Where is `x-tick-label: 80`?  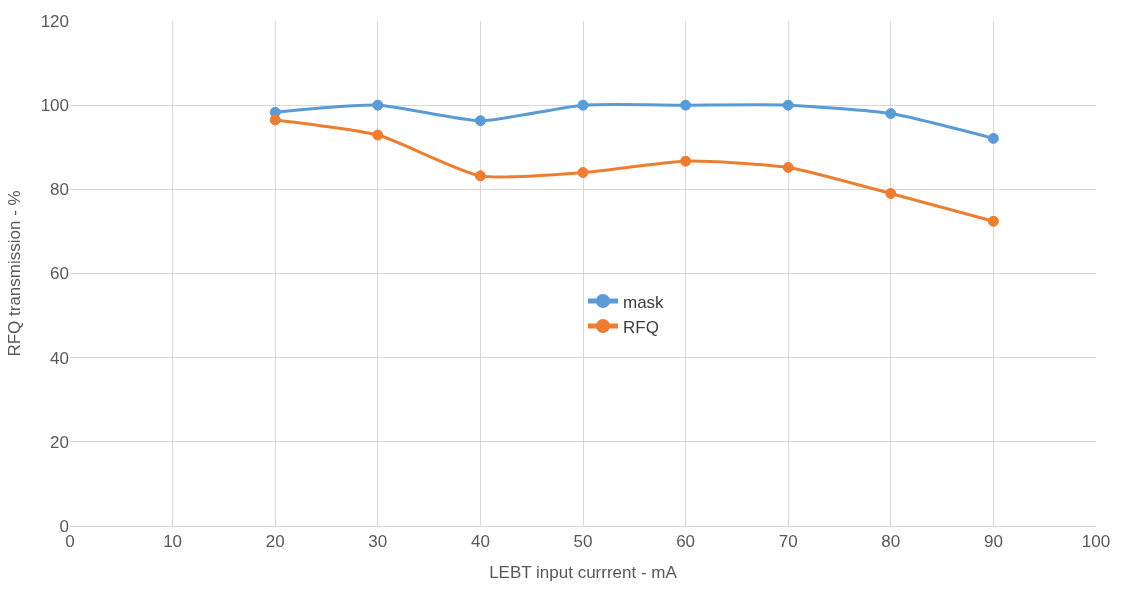
x-tick-label: 80 is located at coordinates (891, 542).